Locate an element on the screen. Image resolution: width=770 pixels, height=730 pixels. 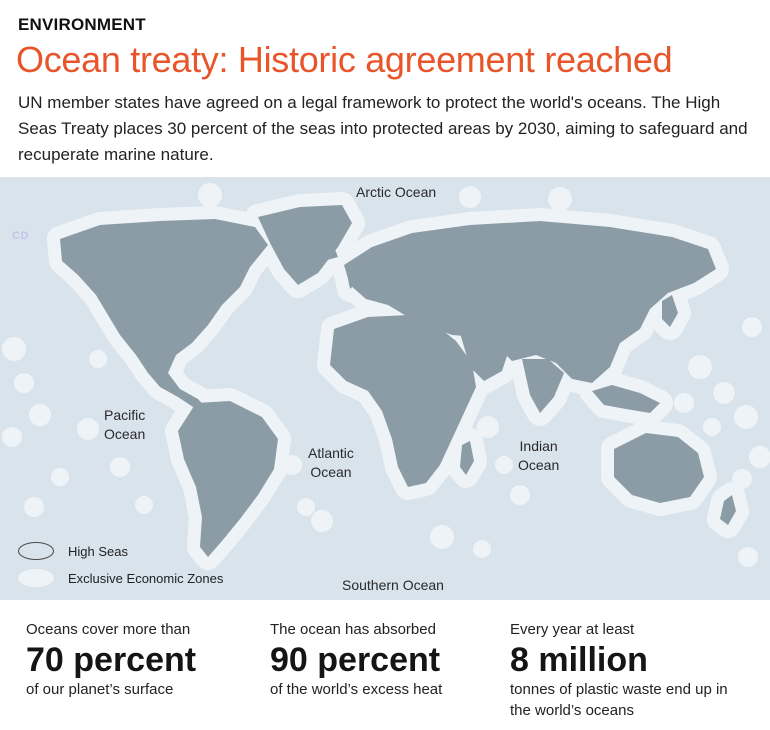
label-southern-ocean: Southern Ocean is located at coordinates (393, 585).